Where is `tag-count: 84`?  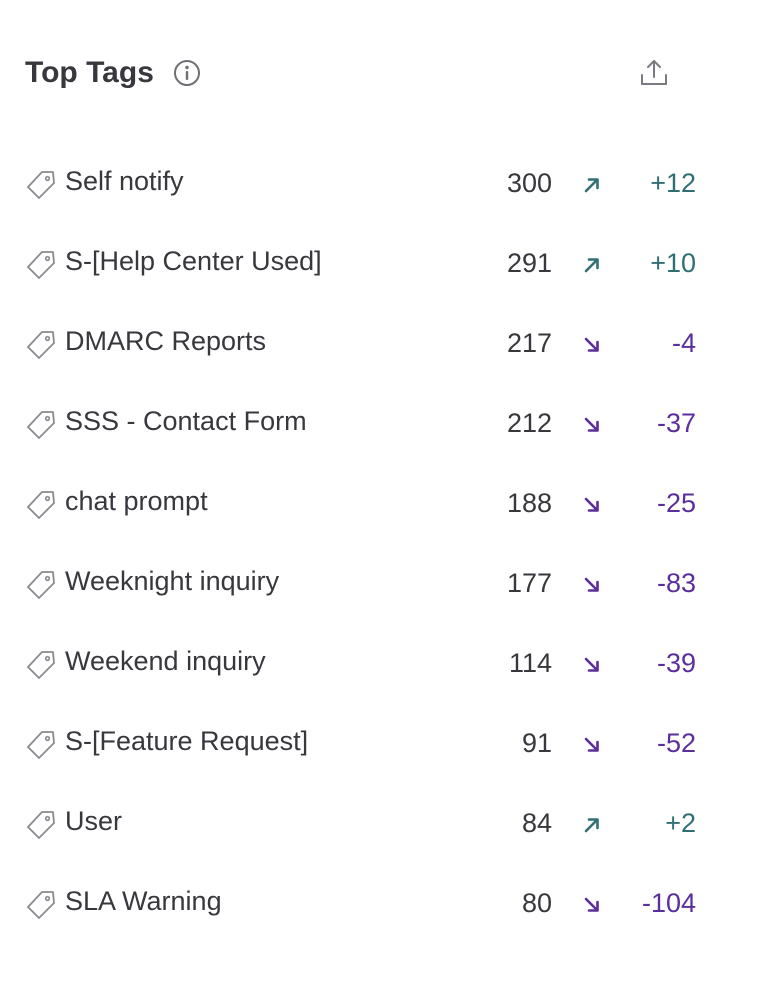 tag-count: 84 is located at coordinates (536, 823).